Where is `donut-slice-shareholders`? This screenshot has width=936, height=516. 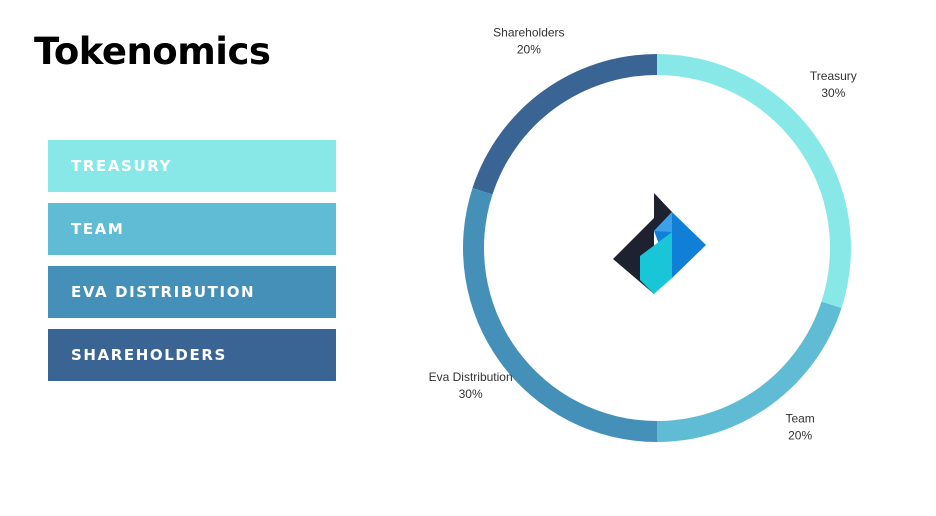
donut-slice-shareholders is located at coordinates (564, 124).